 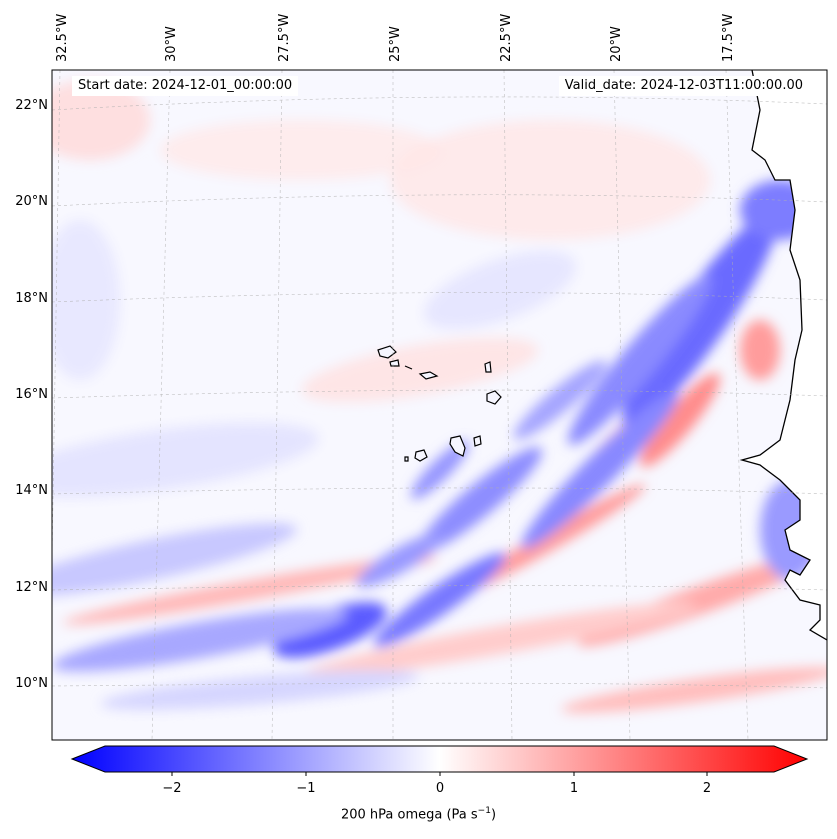 What do you see at coordinates (31, 394) in the screenshot?
I see `lat-label-16n: 16°N` at bounding box center [31, 394].